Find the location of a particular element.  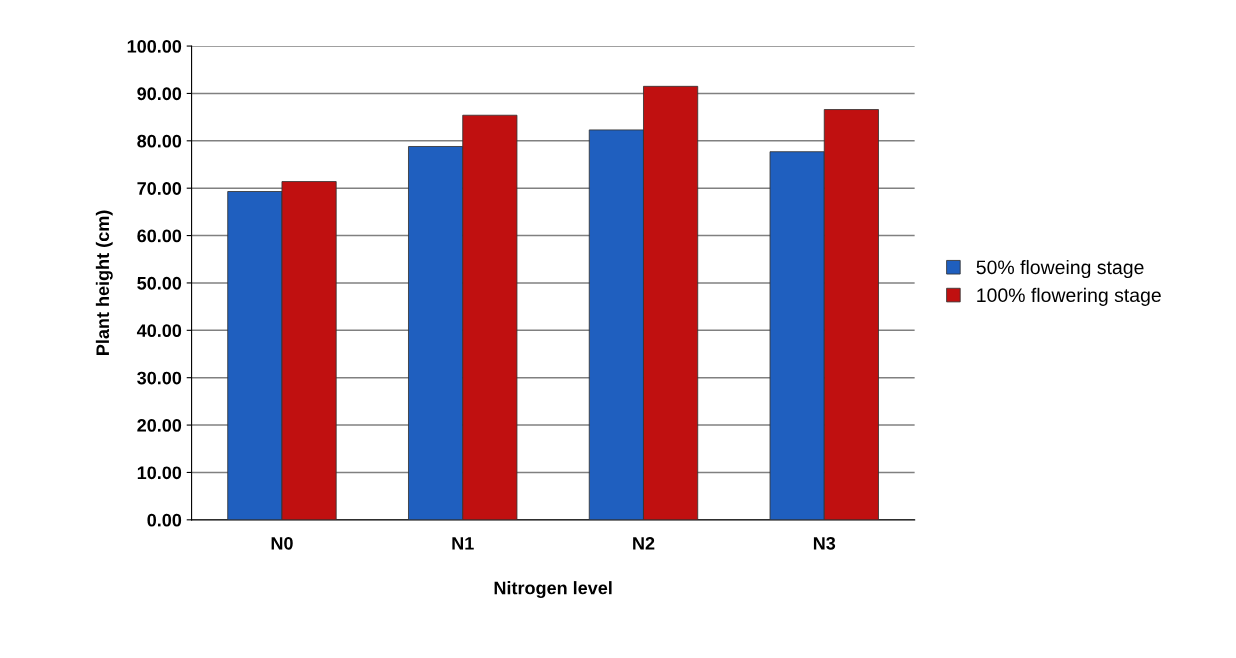

y-tick-label: 30.00 is located at coordinates (159, 378).